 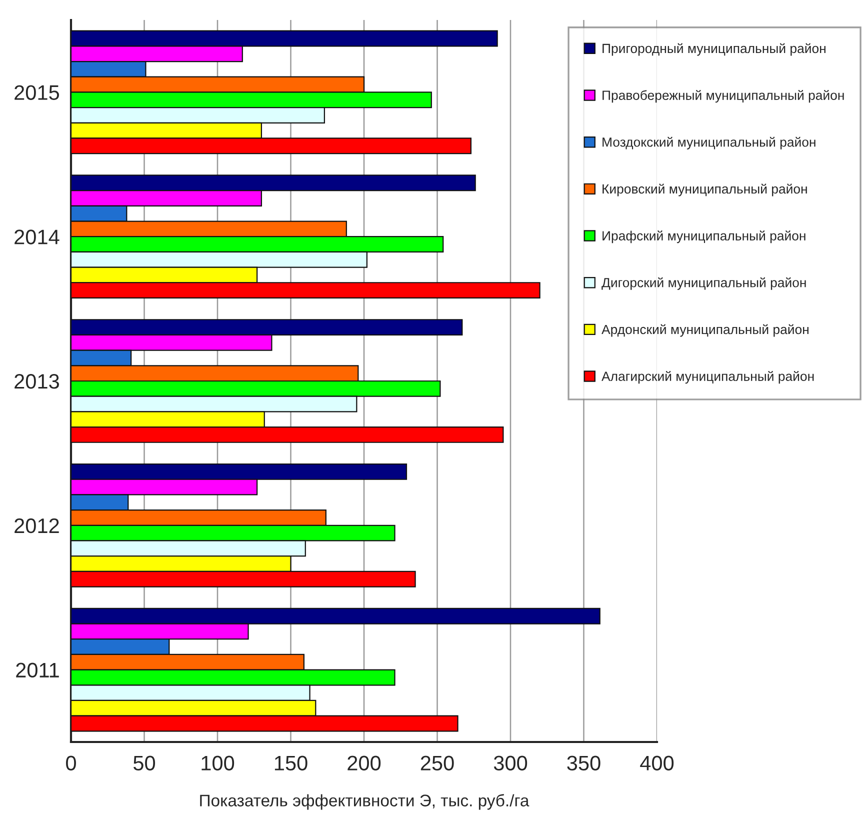 What do you see at coordinates (71, 763) in the screenshot?
I see `x-tick-label: 0` at bounding box center [71, 763].